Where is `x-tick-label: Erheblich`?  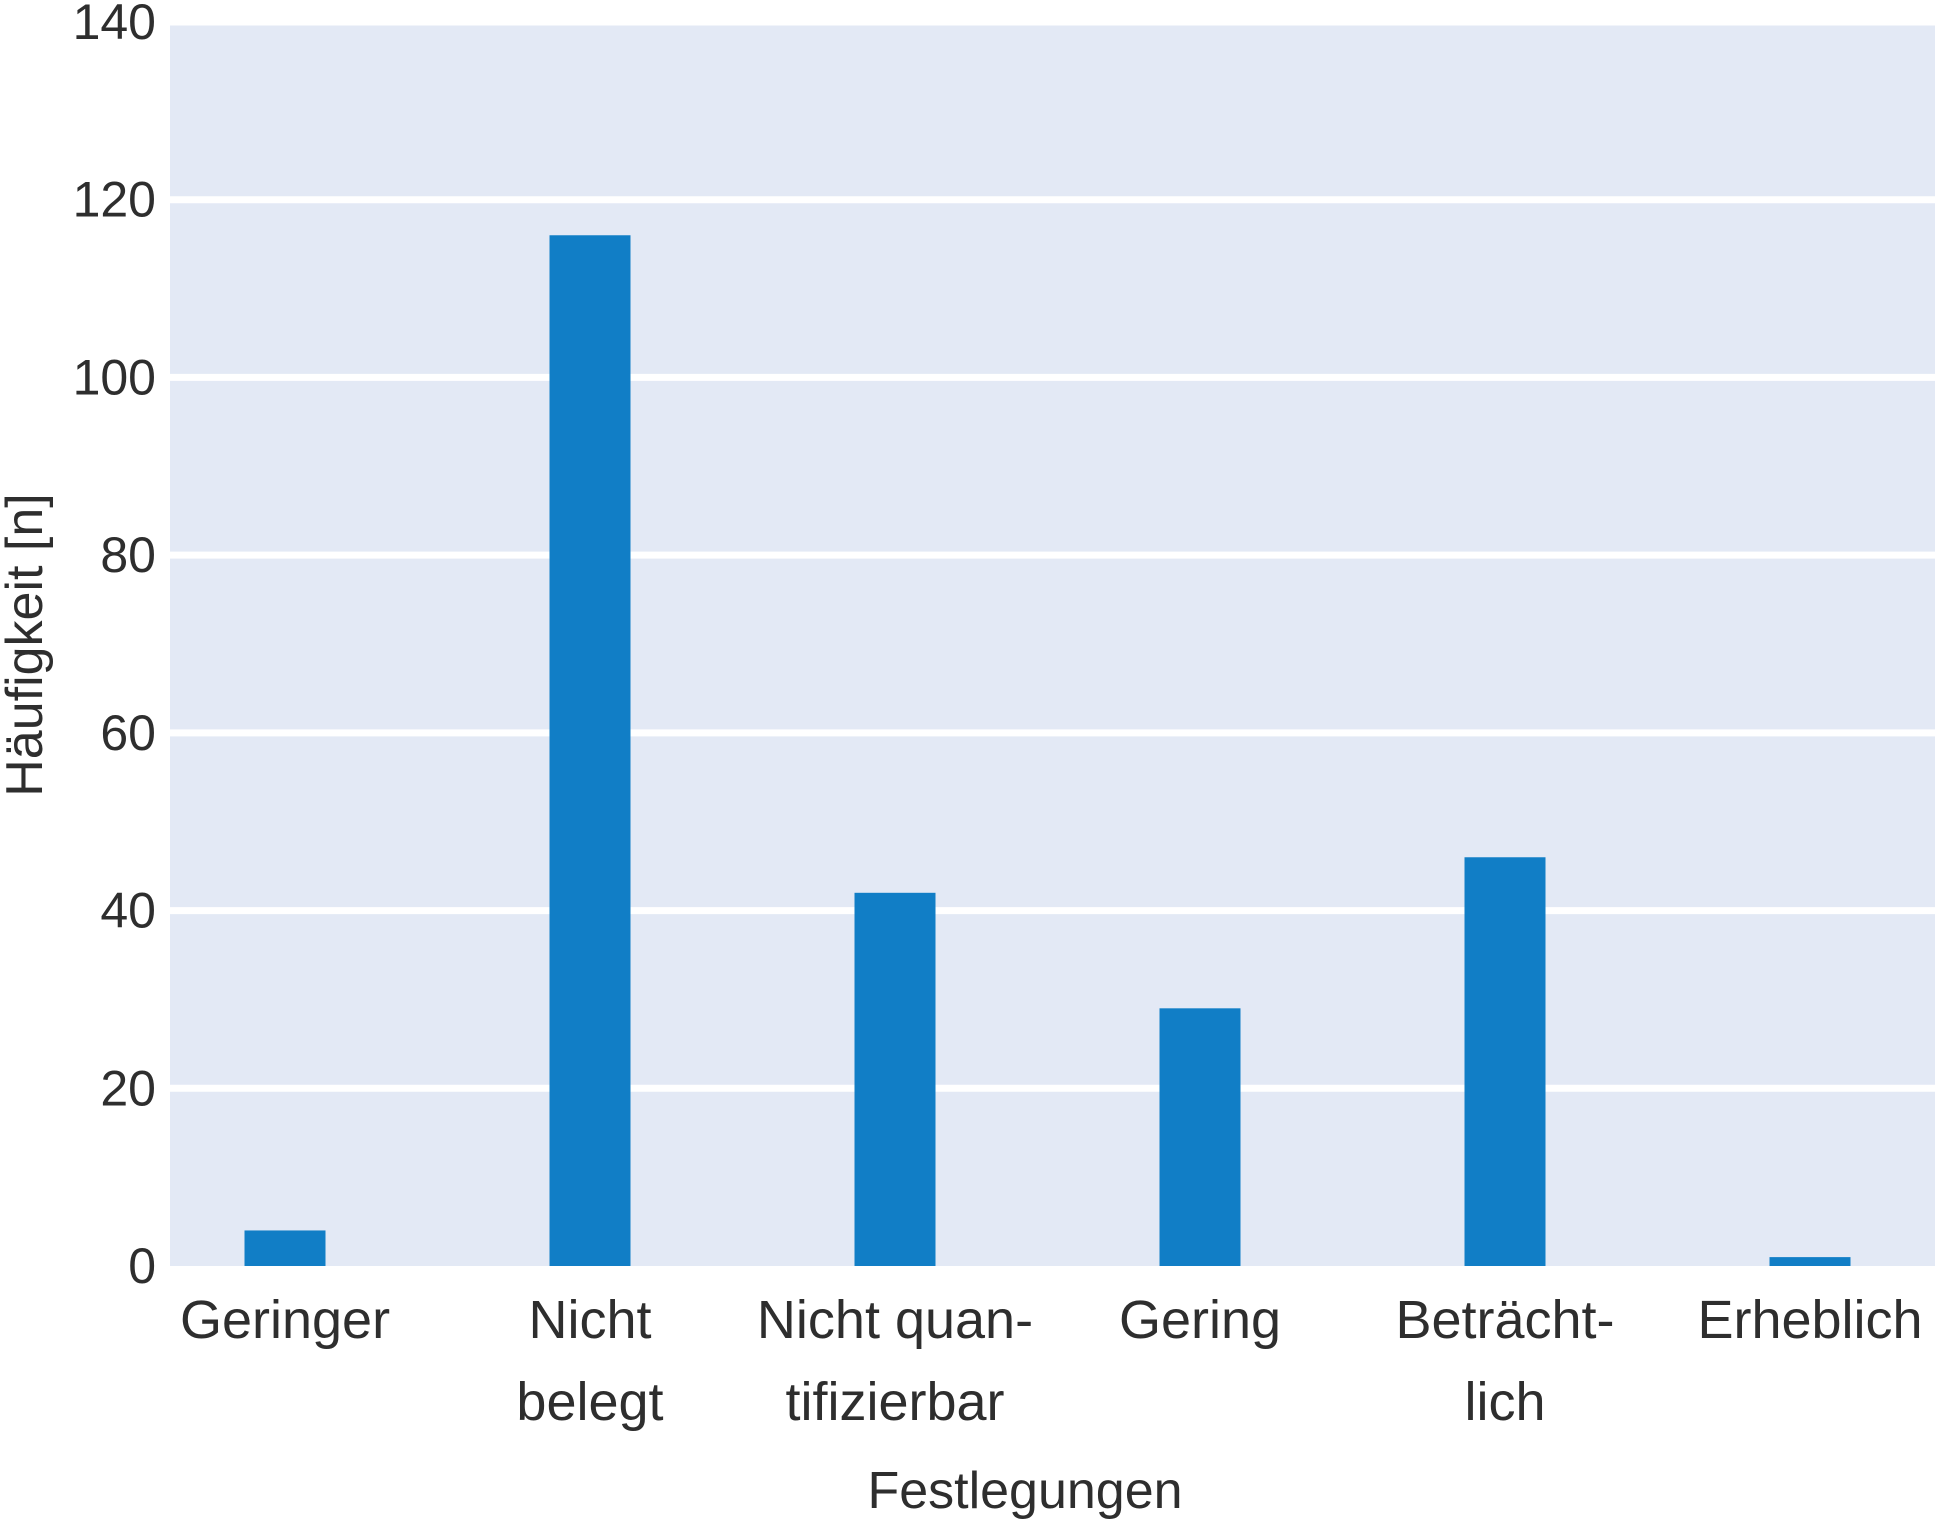
x-tick-label: Erheblich is located at coordinates (1809, 1320).